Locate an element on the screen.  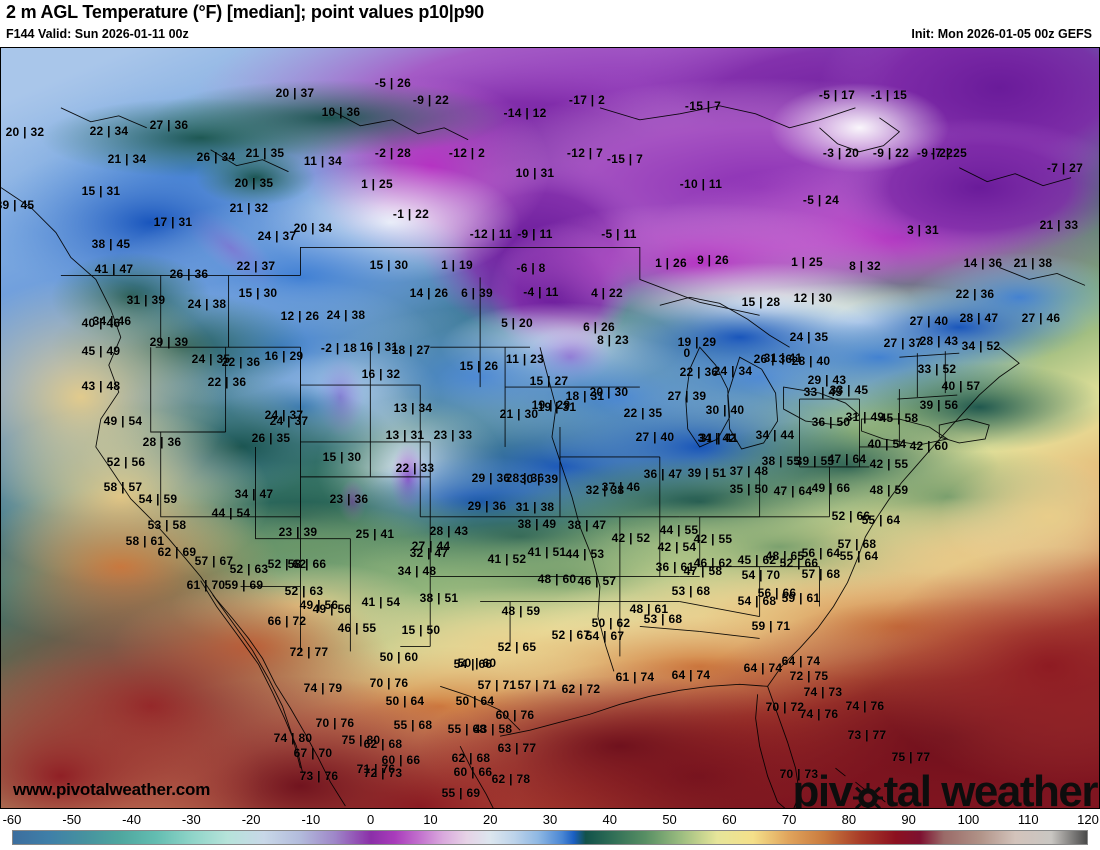
point-value: 41 | 47 is located at coordinates (114, 269).